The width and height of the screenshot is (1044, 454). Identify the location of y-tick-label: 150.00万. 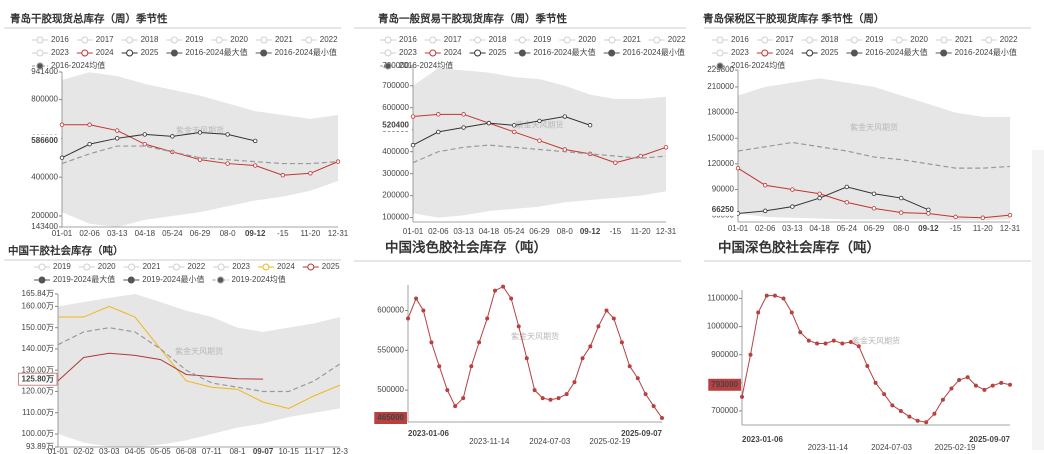
(38, 327).